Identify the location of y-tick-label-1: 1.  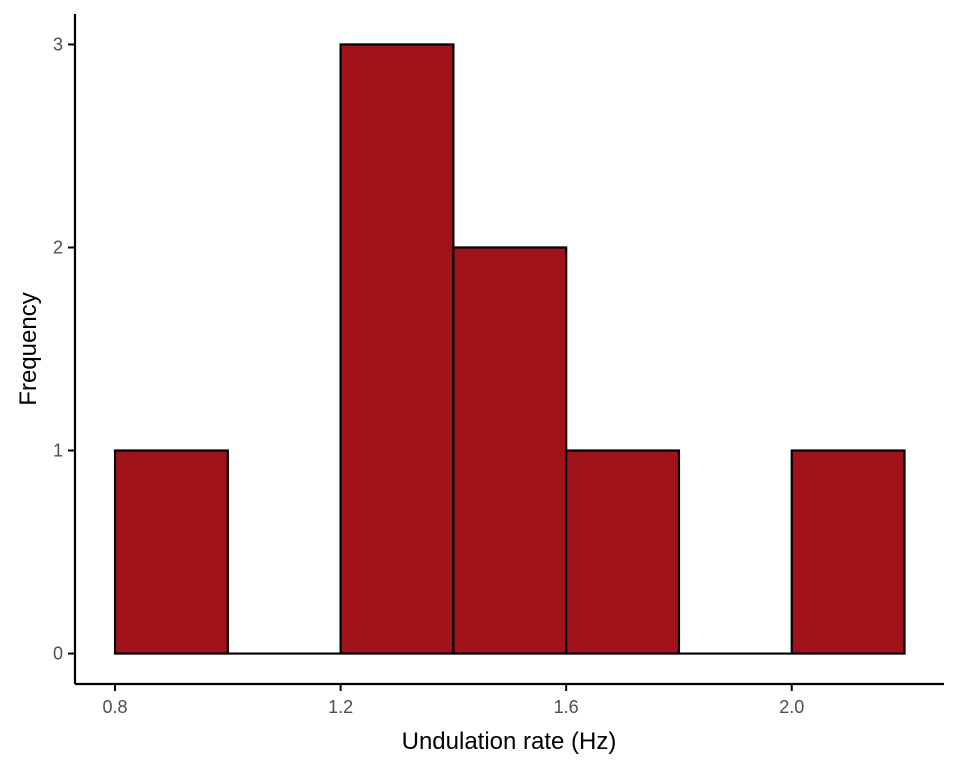
(58, 451).